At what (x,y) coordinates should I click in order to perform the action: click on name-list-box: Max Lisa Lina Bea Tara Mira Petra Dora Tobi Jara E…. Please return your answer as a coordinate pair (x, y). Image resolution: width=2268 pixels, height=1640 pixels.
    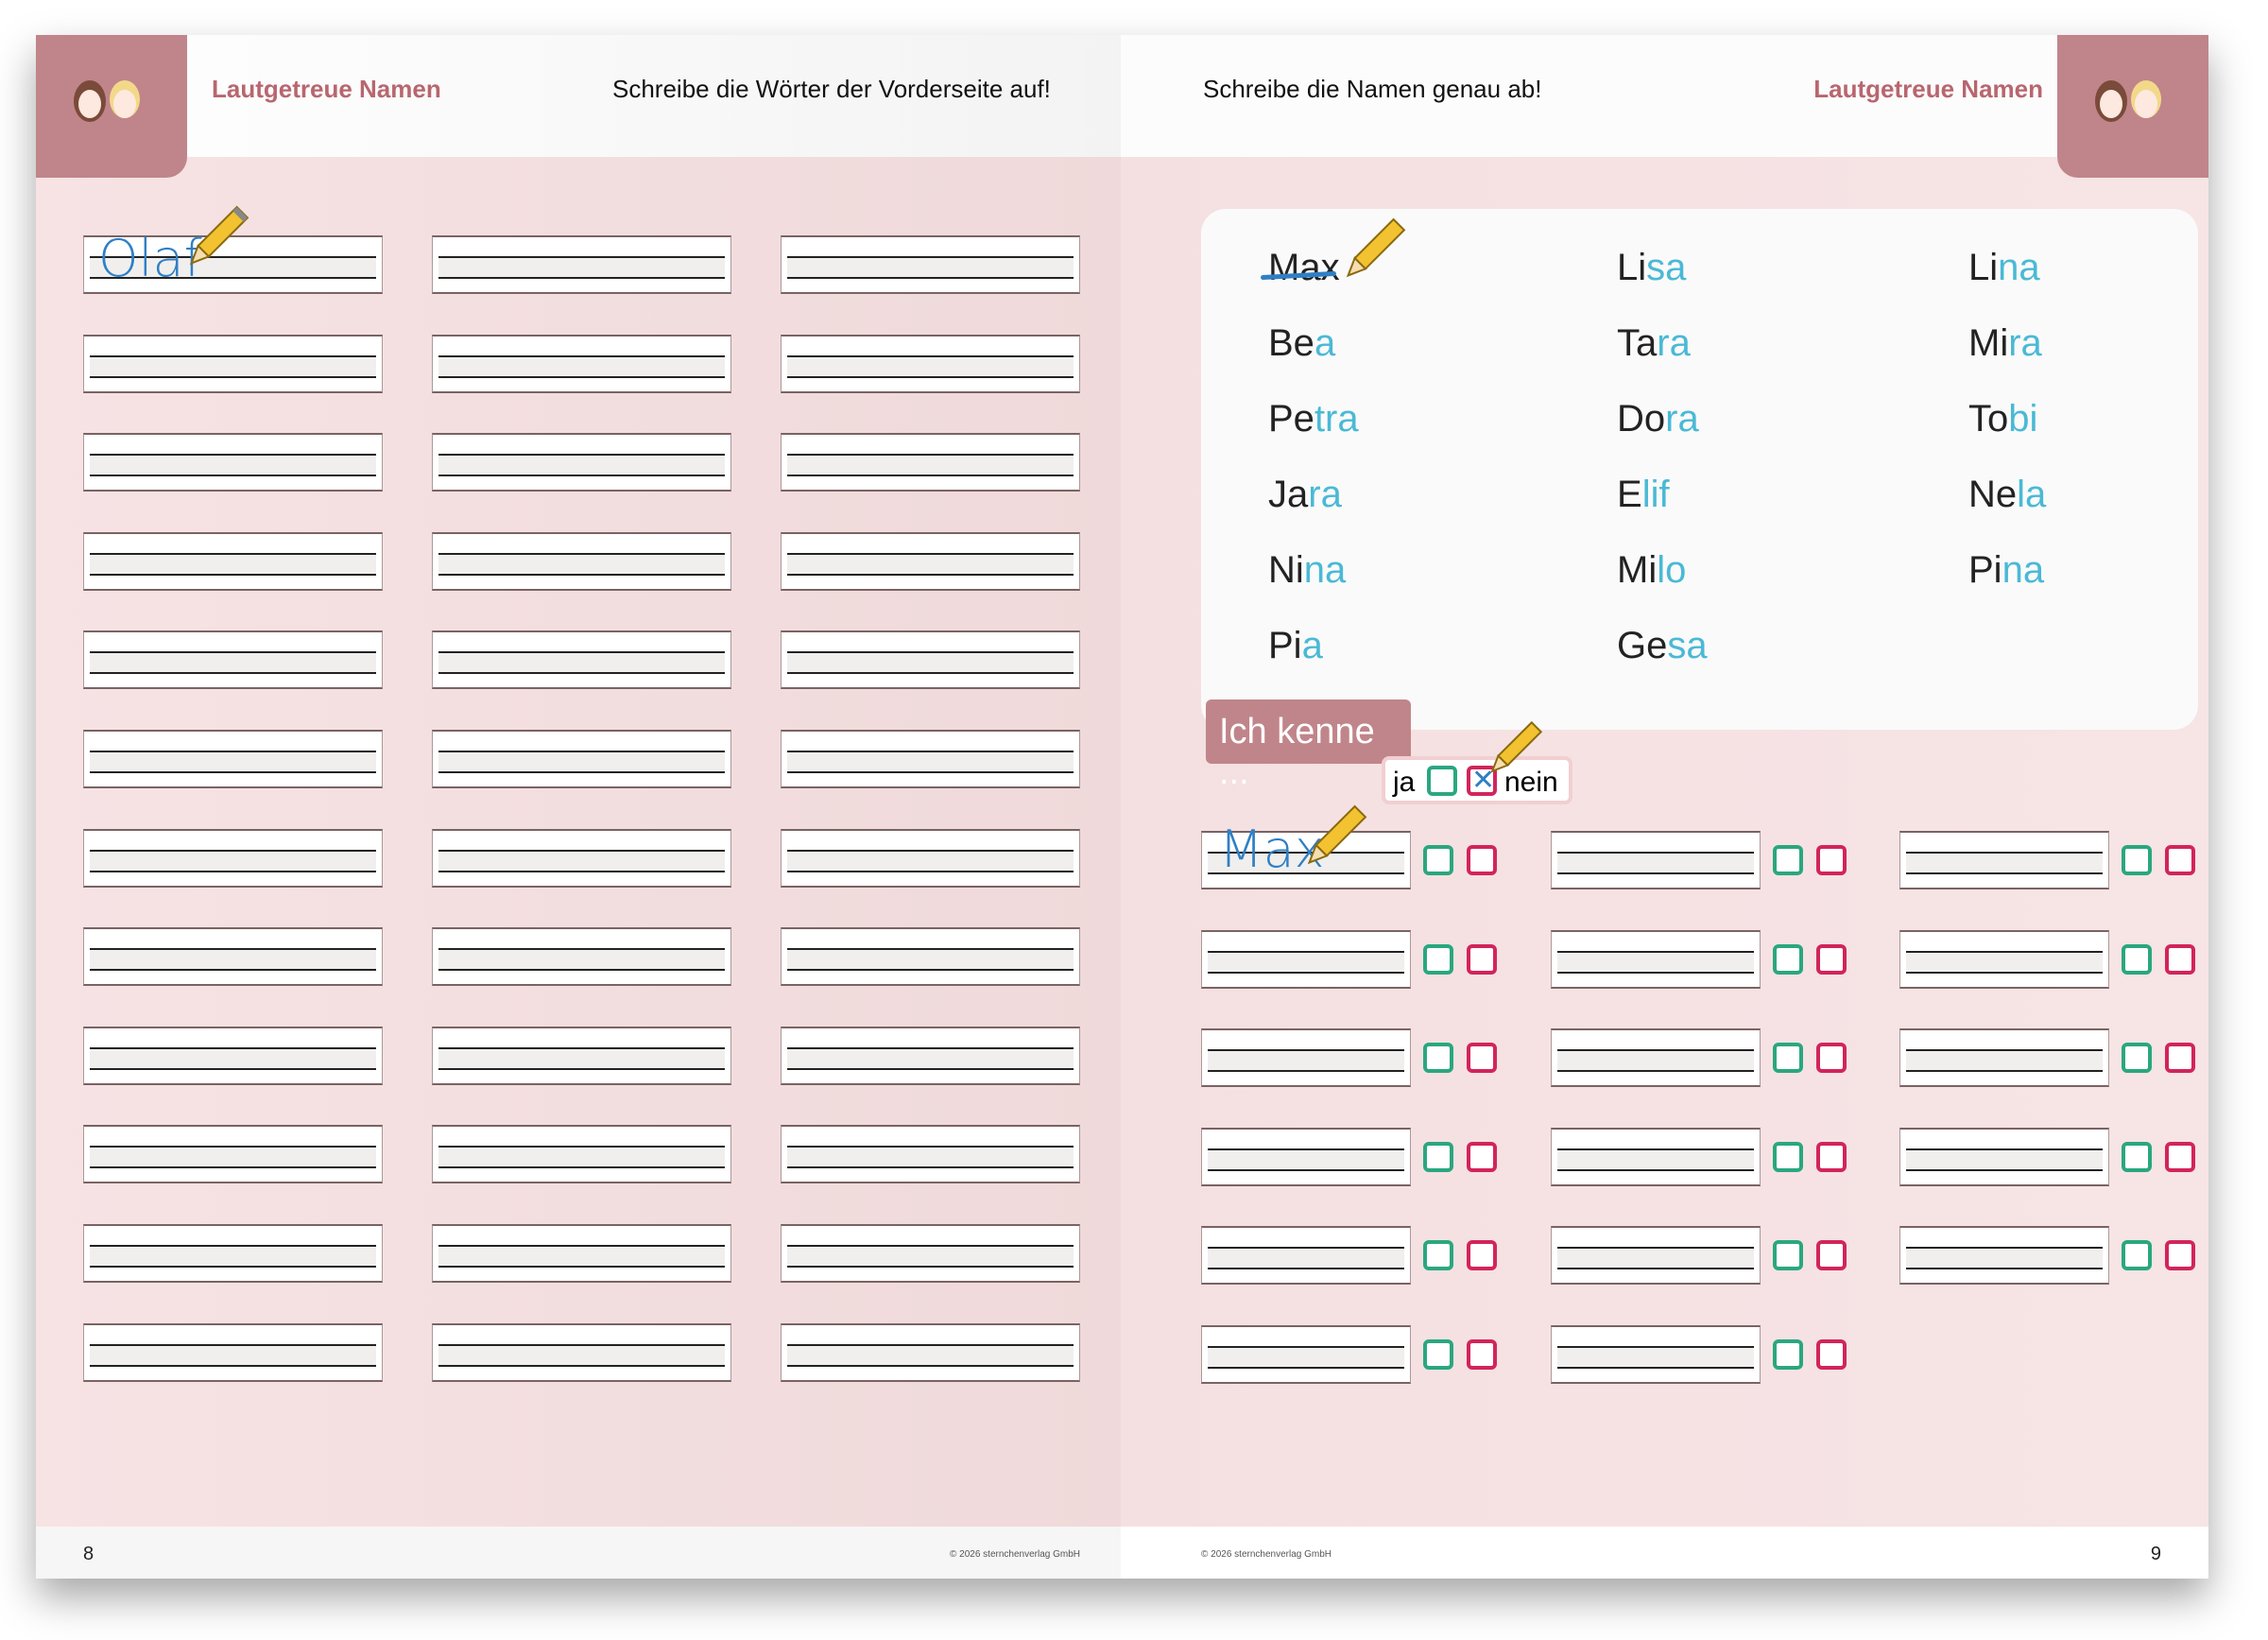
    Looking at the image, I should click on (1699, 469).